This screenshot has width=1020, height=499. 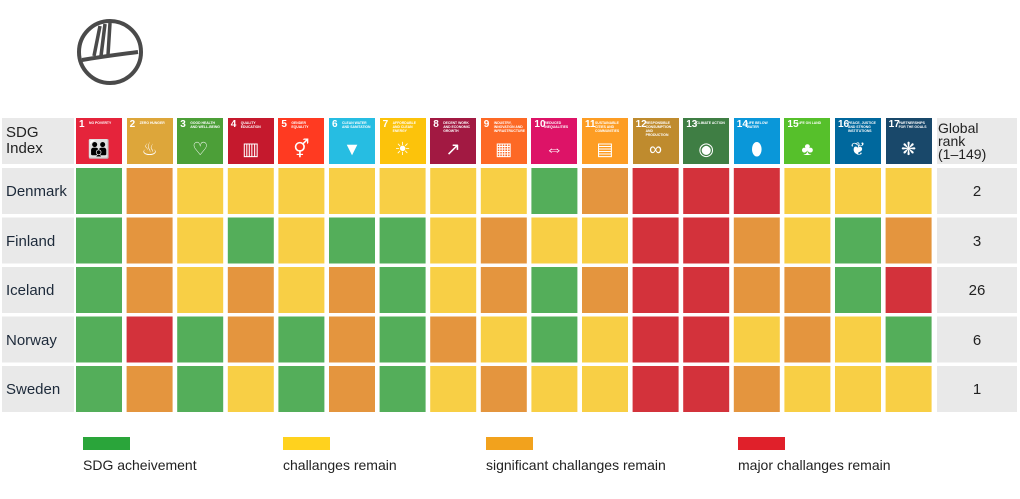 I want to click on sdg-goal-label: ZERO HUNGER, so click(x=152, y=123).